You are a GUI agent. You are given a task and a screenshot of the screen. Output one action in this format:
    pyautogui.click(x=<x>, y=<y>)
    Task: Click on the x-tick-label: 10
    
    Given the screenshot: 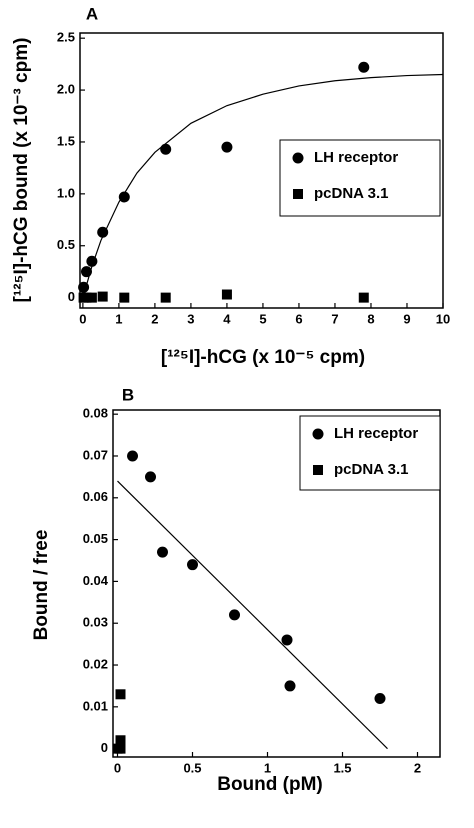 What is the action you would take?
    pyautogui.click(x=443, y=318)
    